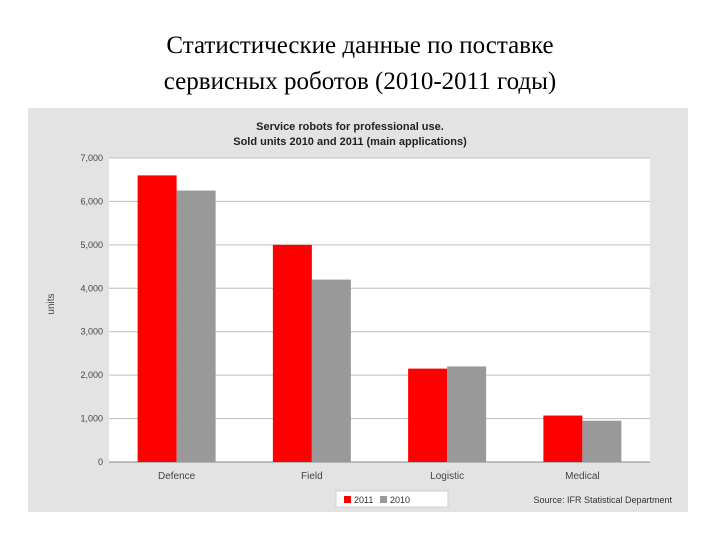  I want to click on chart-title: Service robots for professional use., so click(350, 127).